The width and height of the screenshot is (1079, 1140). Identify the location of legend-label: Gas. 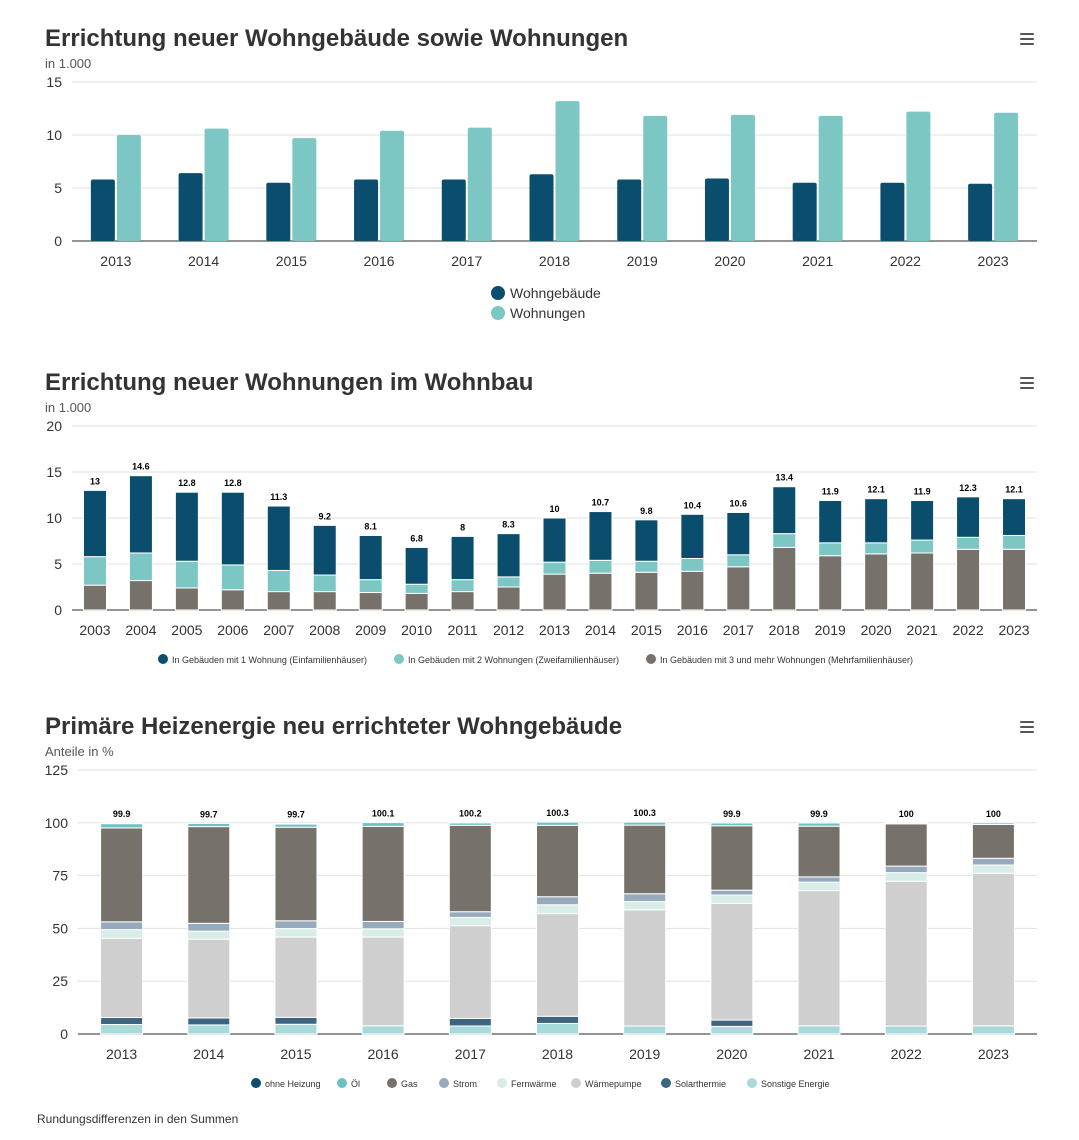
(409, 1084).